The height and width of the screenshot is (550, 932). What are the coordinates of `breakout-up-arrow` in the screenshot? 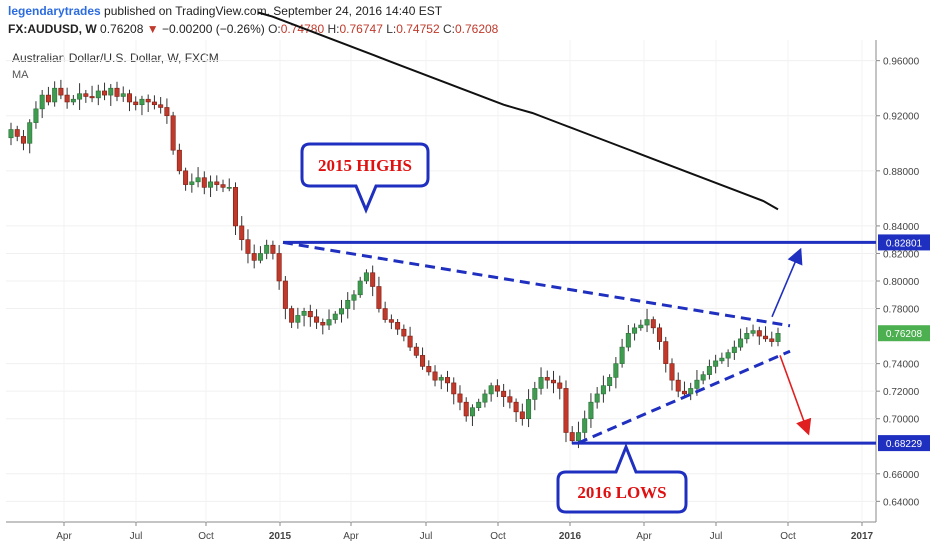 It's located at (787, 282).